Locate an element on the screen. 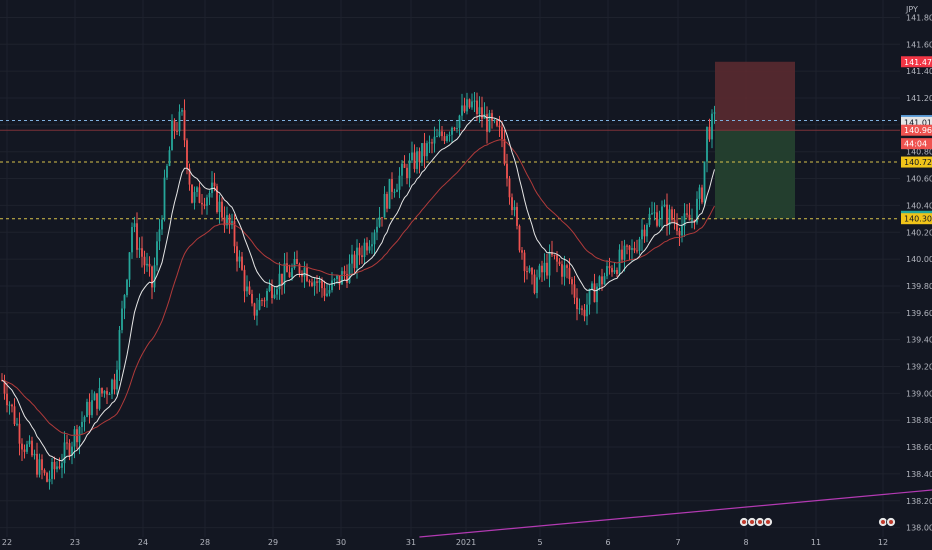 The height and width of the screenshot is (550, 932). price-label-text: 141.018 is located at coordinates (918, 122).